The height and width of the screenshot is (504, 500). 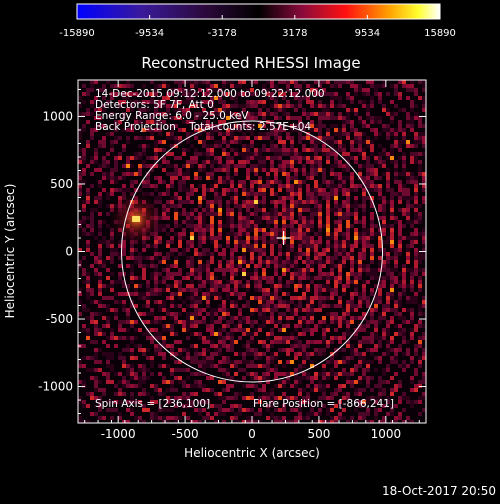 I want to click on colorbar-gradient, so click(x=258, y=11).